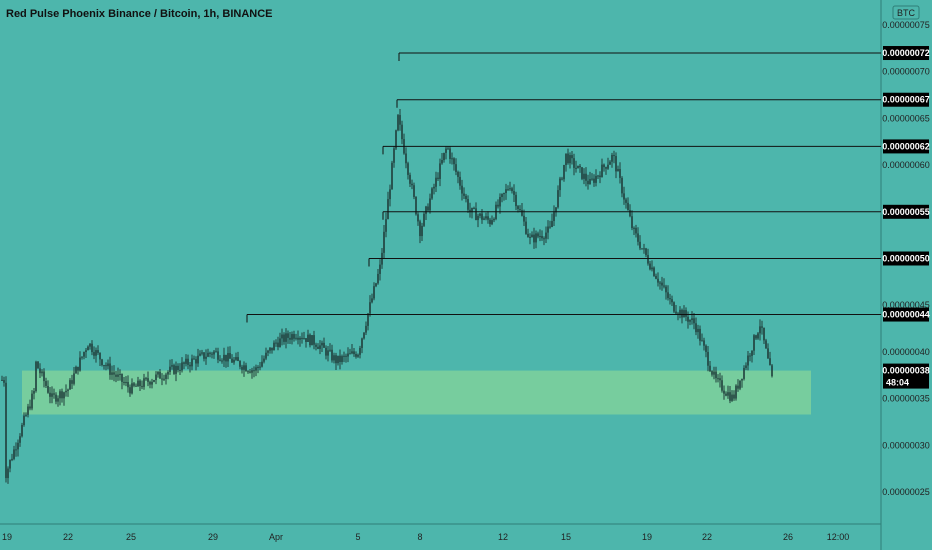 The width and height of the screenshot is (932, 550). Describe the element at coordinates (503, 537) in the screenshot. I see `x-tick-label: 12` at that location.